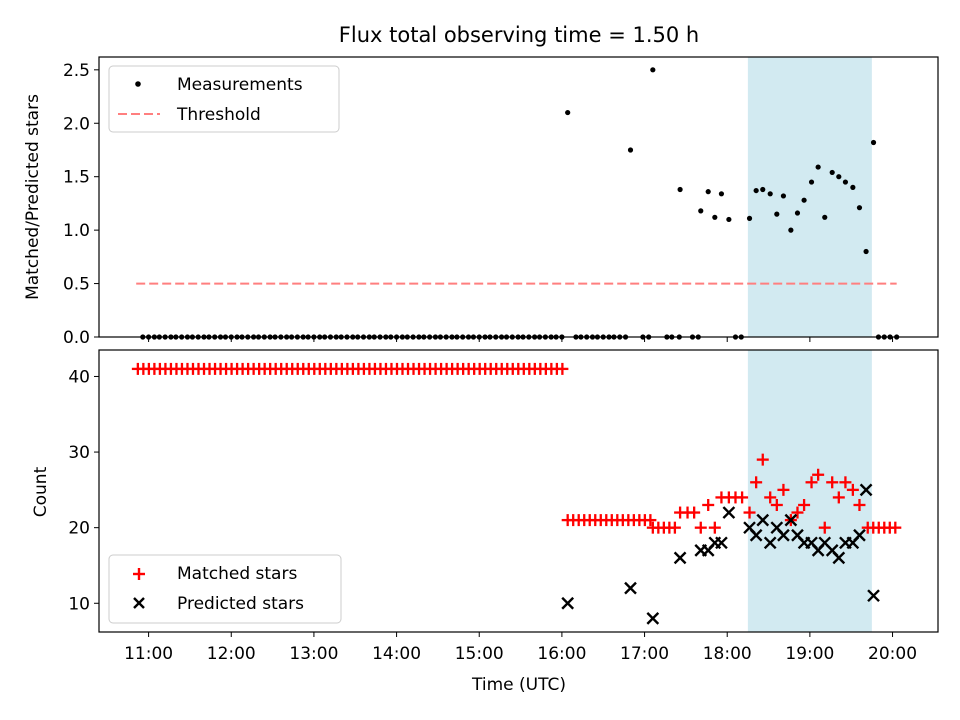  What do you see at coordinates (139, 603) in the screenshot?
I see `legend-predicted-marker` at bounding box center [139, 603].